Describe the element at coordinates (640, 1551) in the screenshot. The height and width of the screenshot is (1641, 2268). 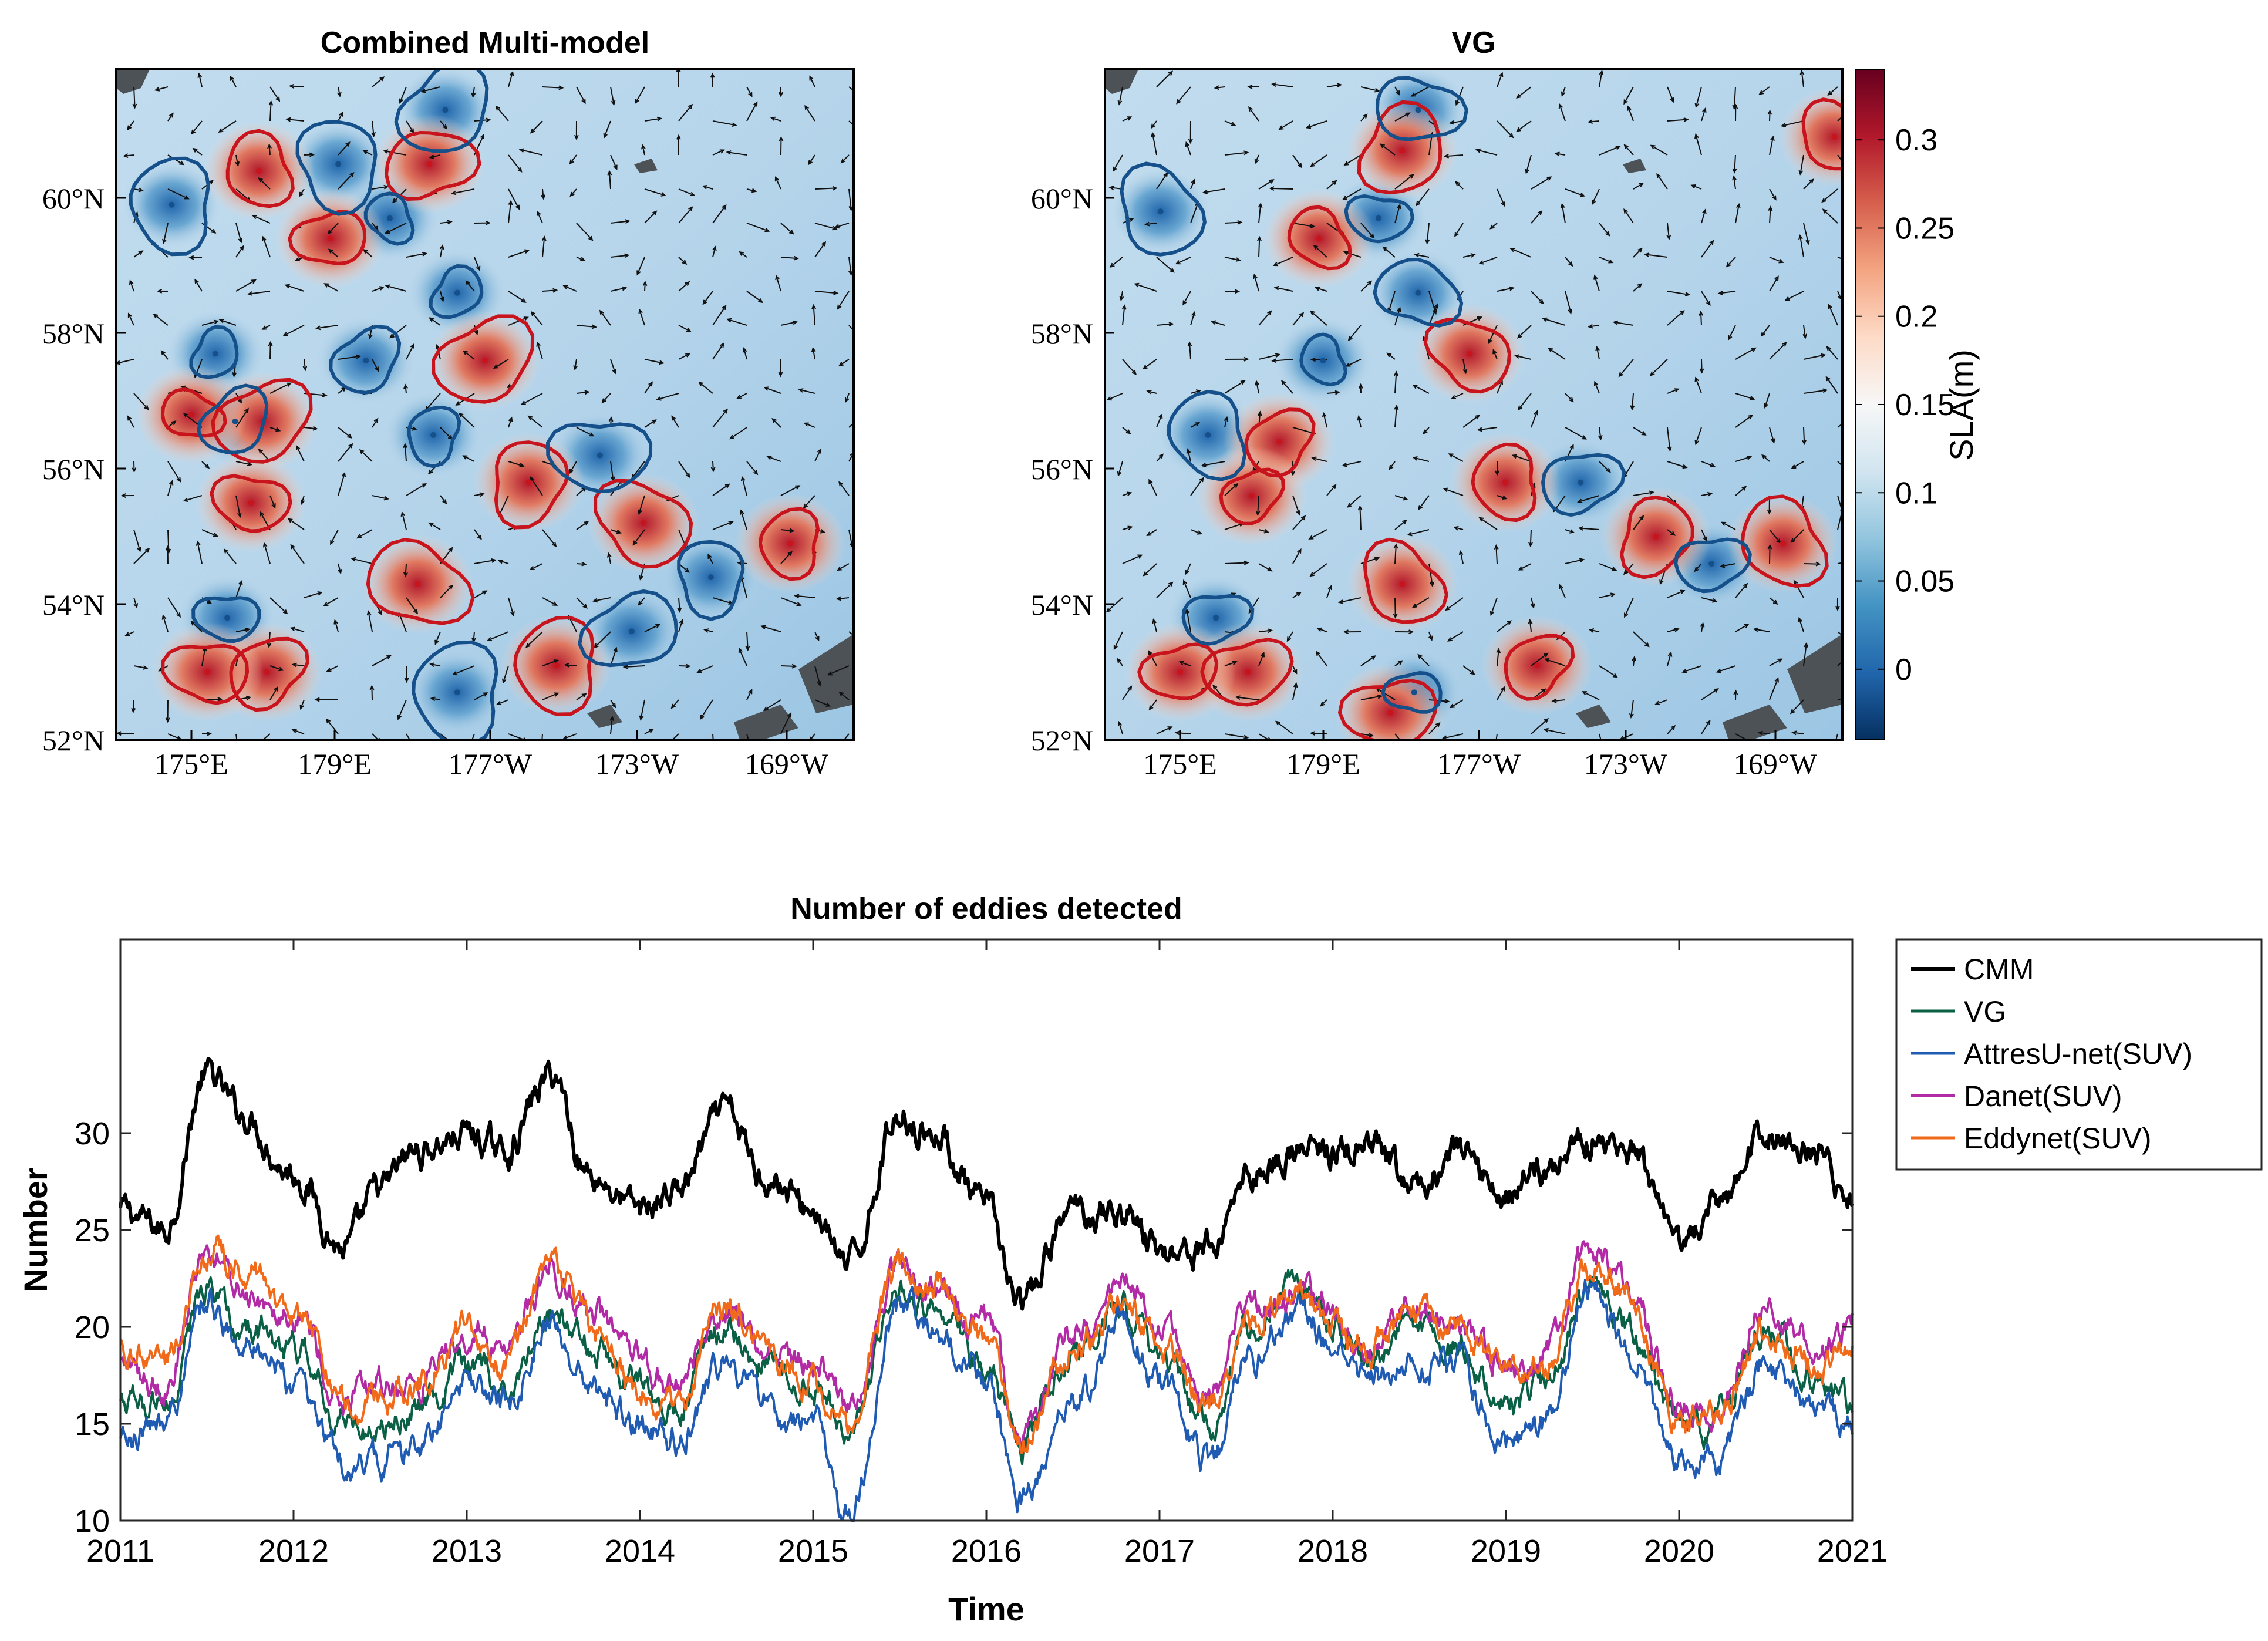
I see `x-tick-label: 2014` at that location.